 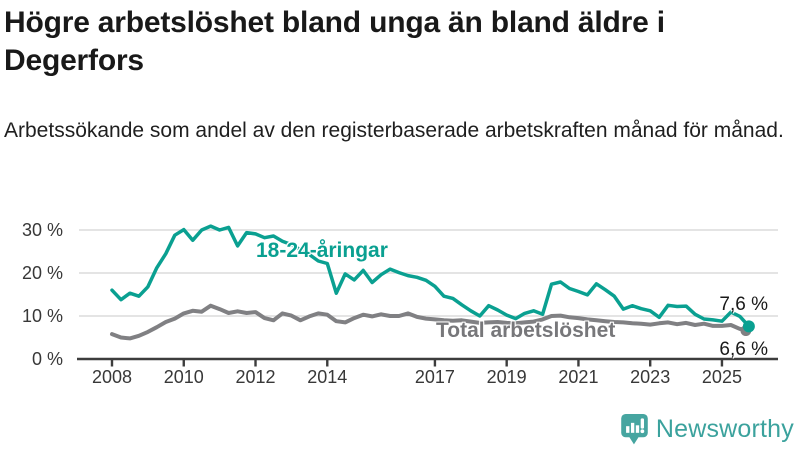 What do you see at coordinates (743, 304) in the screenshot?
I see `end-value-label-youth: 7,6 %` at bounding box center [743, 304].